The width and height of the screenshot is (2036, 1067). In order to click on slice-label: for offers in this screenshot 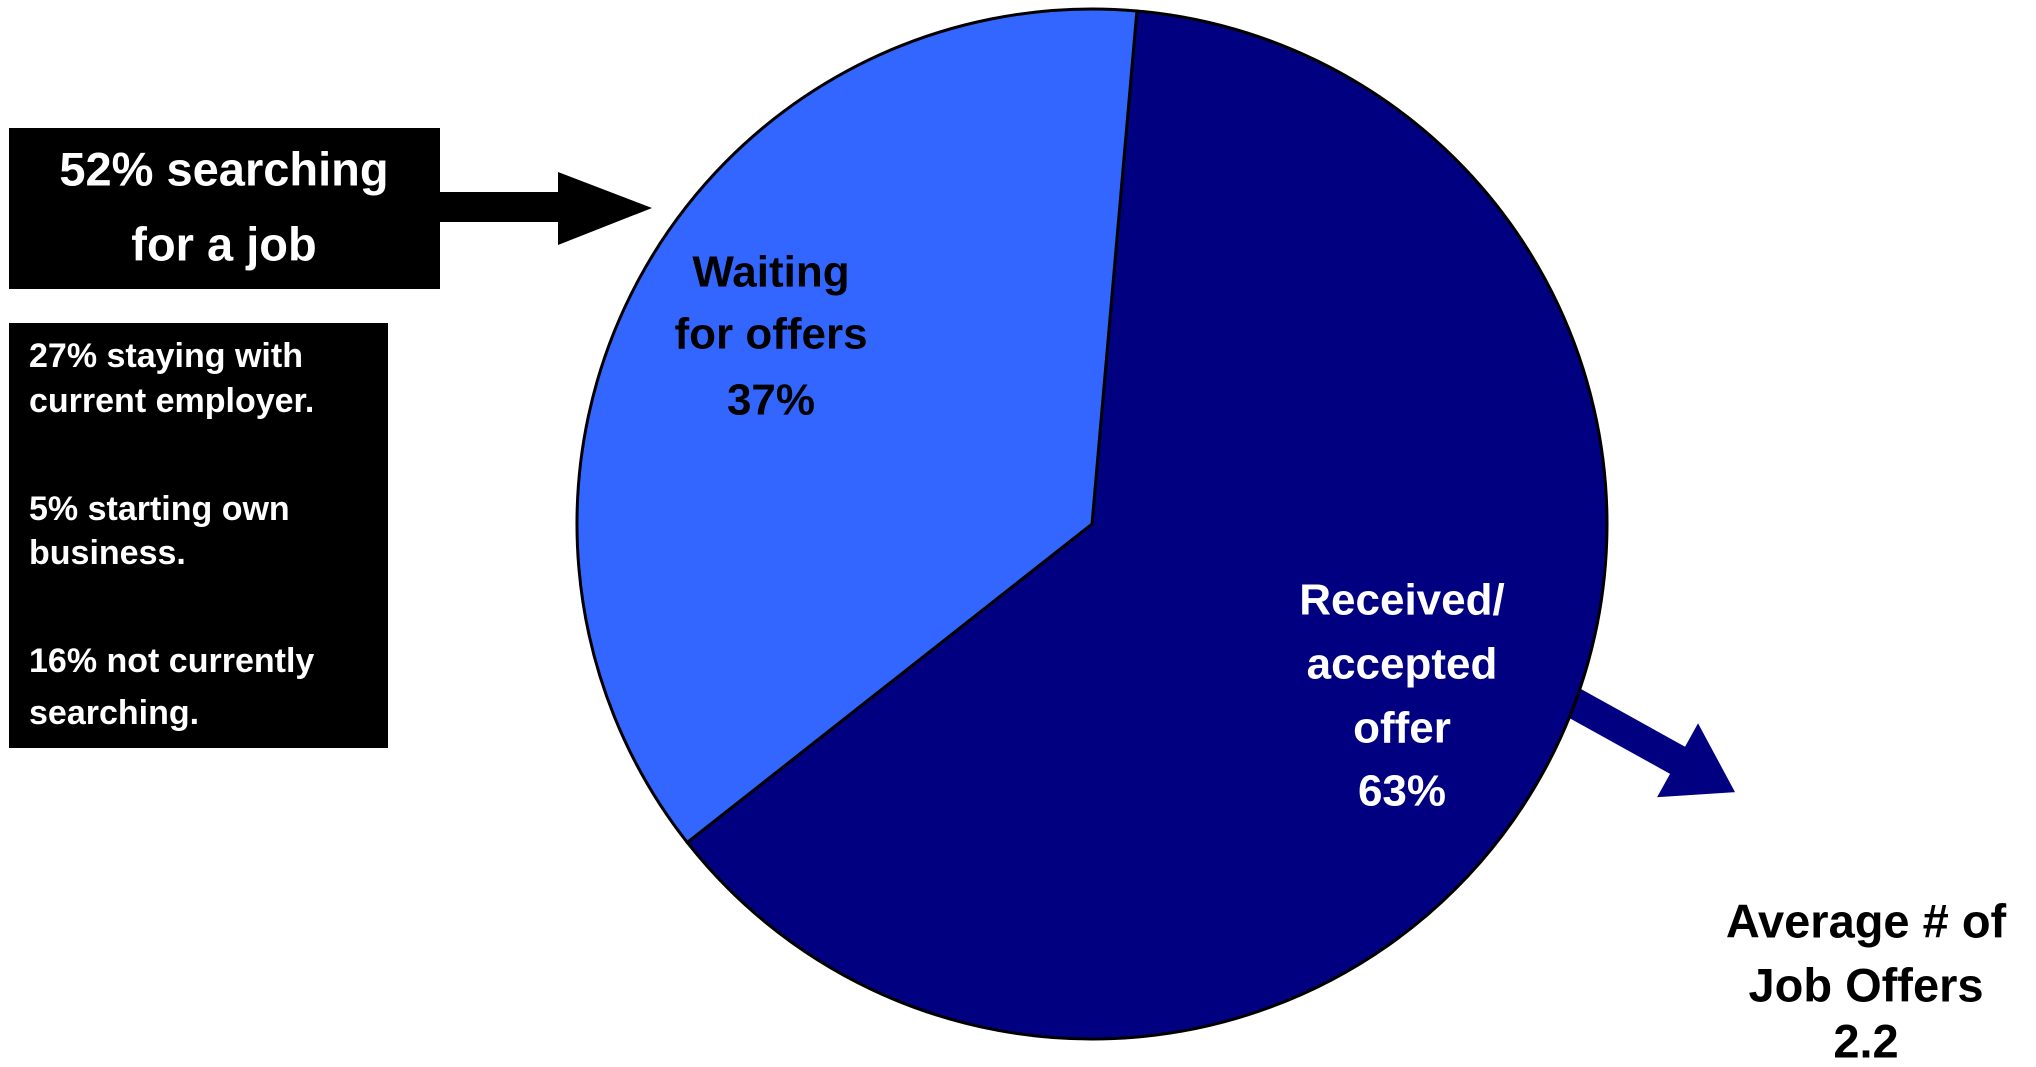, I will do `click(770, 334)`.